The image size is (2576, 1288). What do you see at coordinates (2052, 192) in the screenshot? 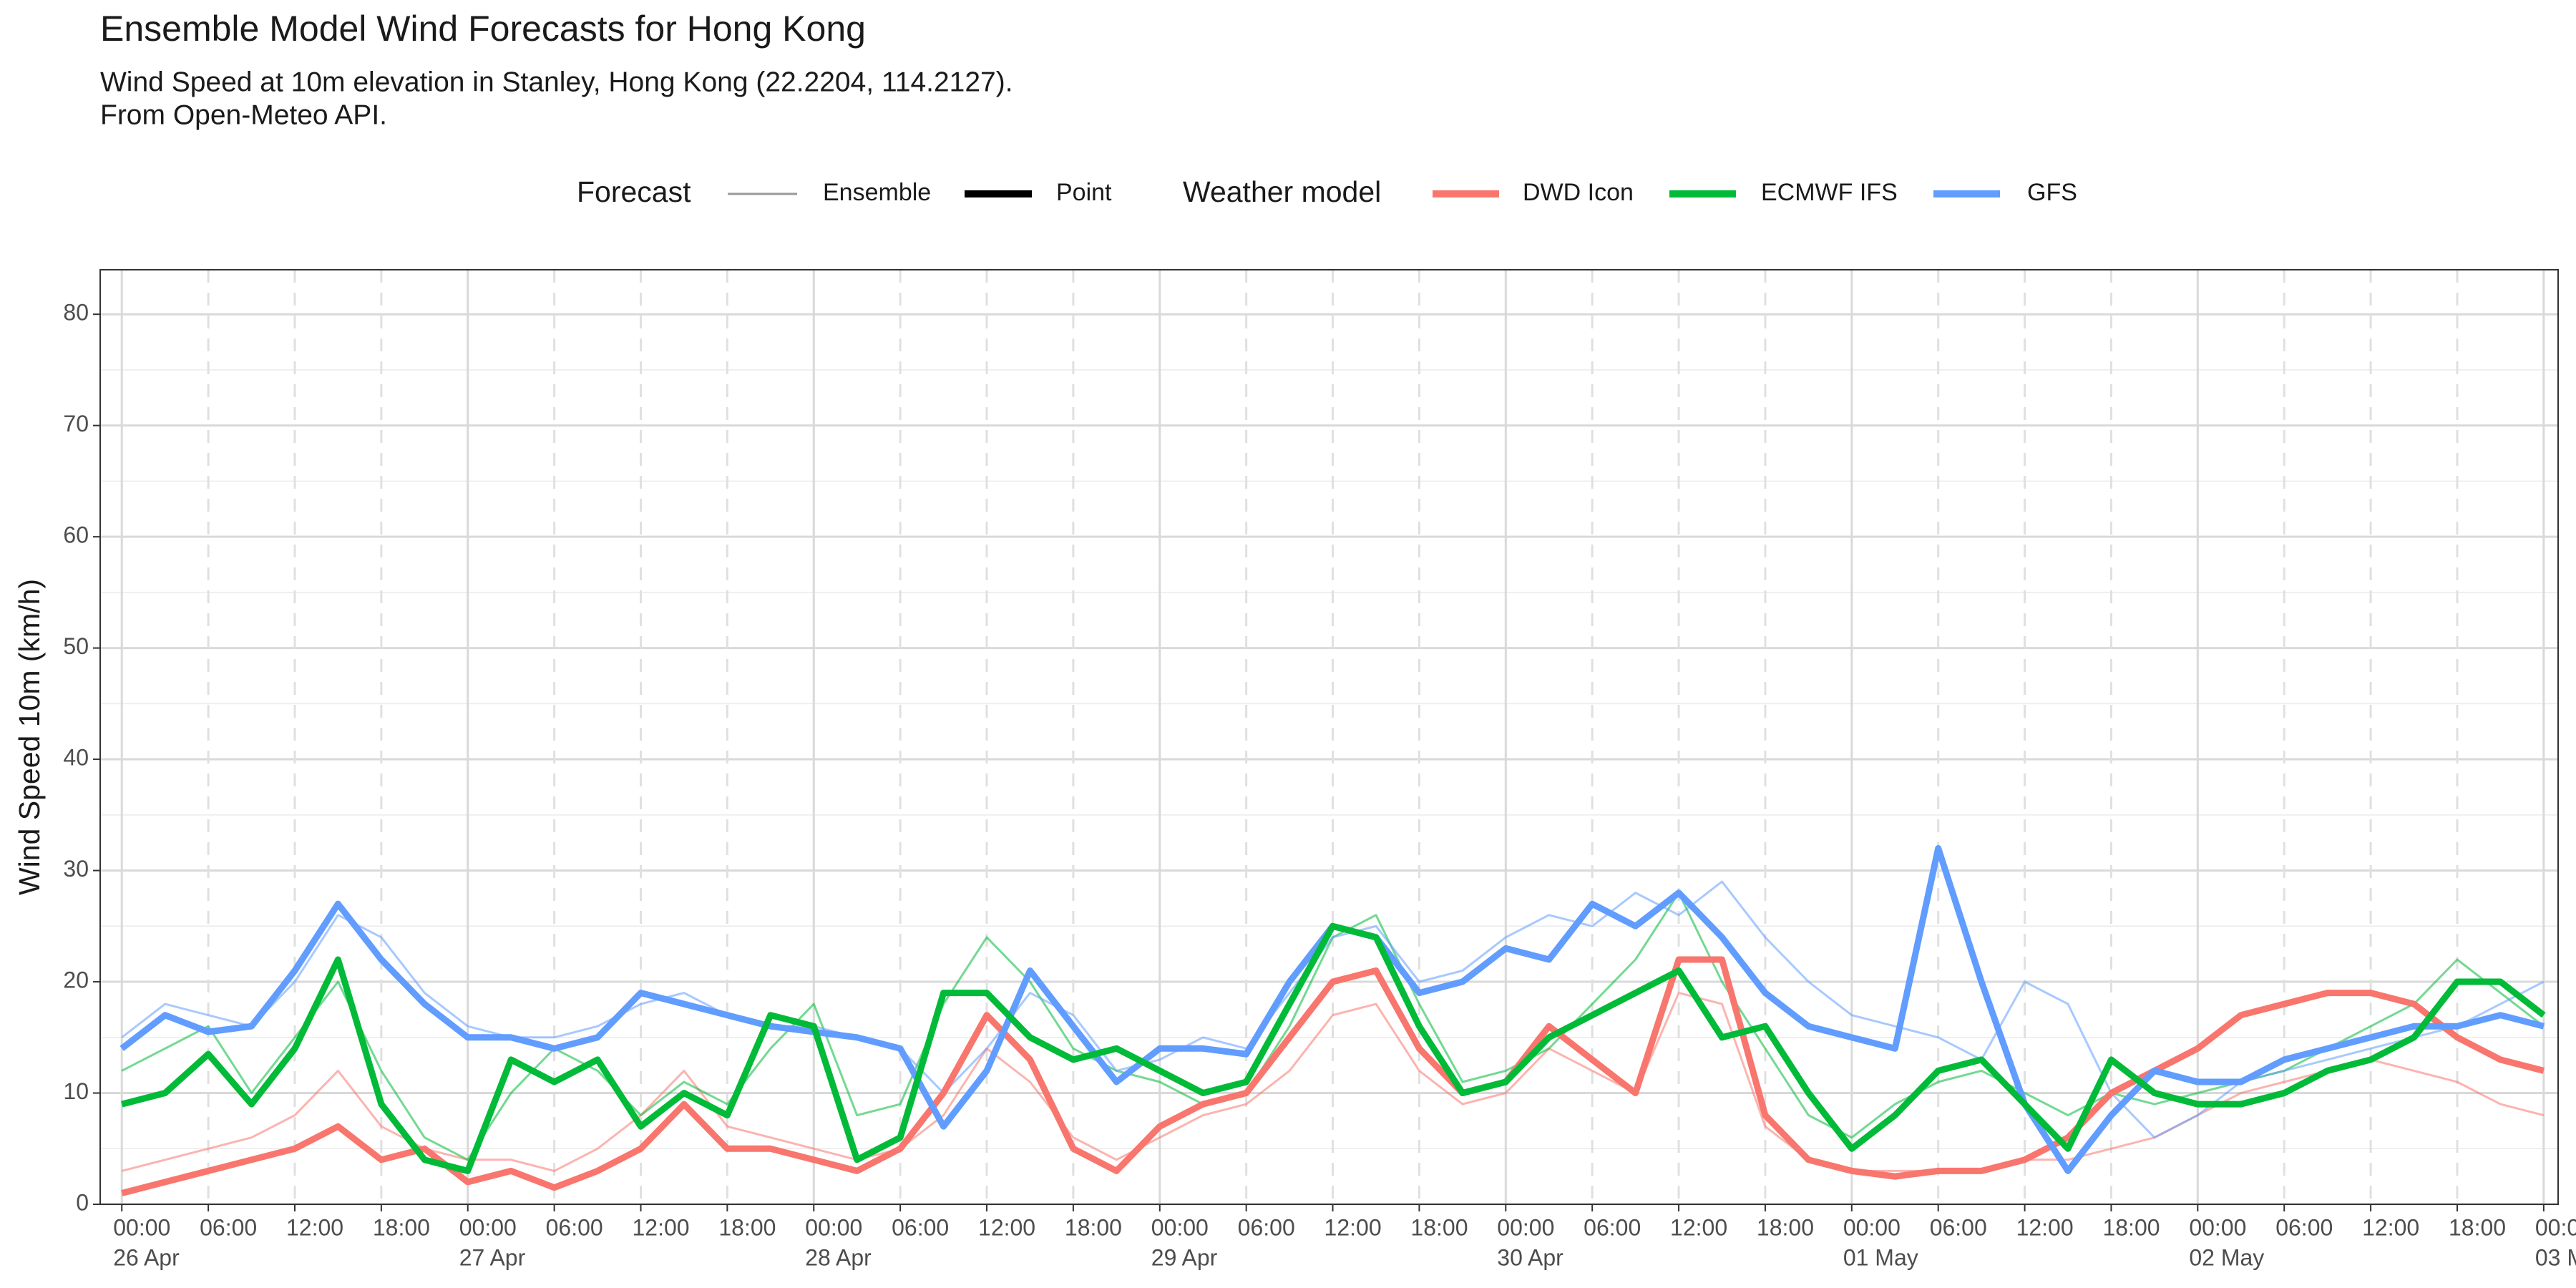
I see `legend-label: GFS` at bounding box center [2052, 192].